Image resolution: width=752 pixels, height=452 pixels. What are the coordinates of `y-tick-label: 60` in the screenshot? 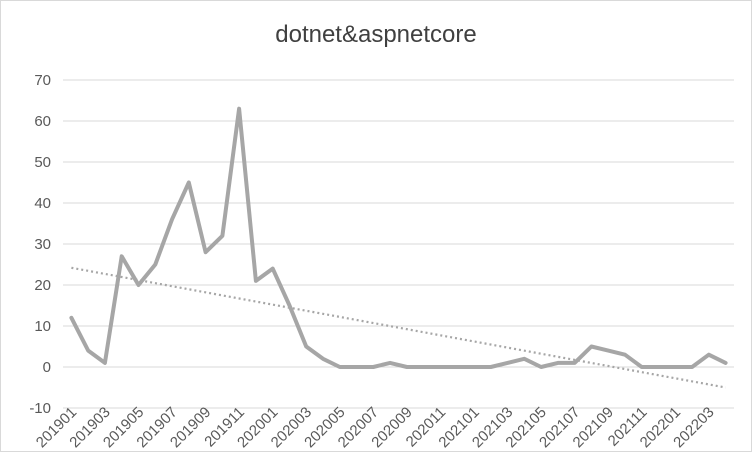 It's located at (42, 121).